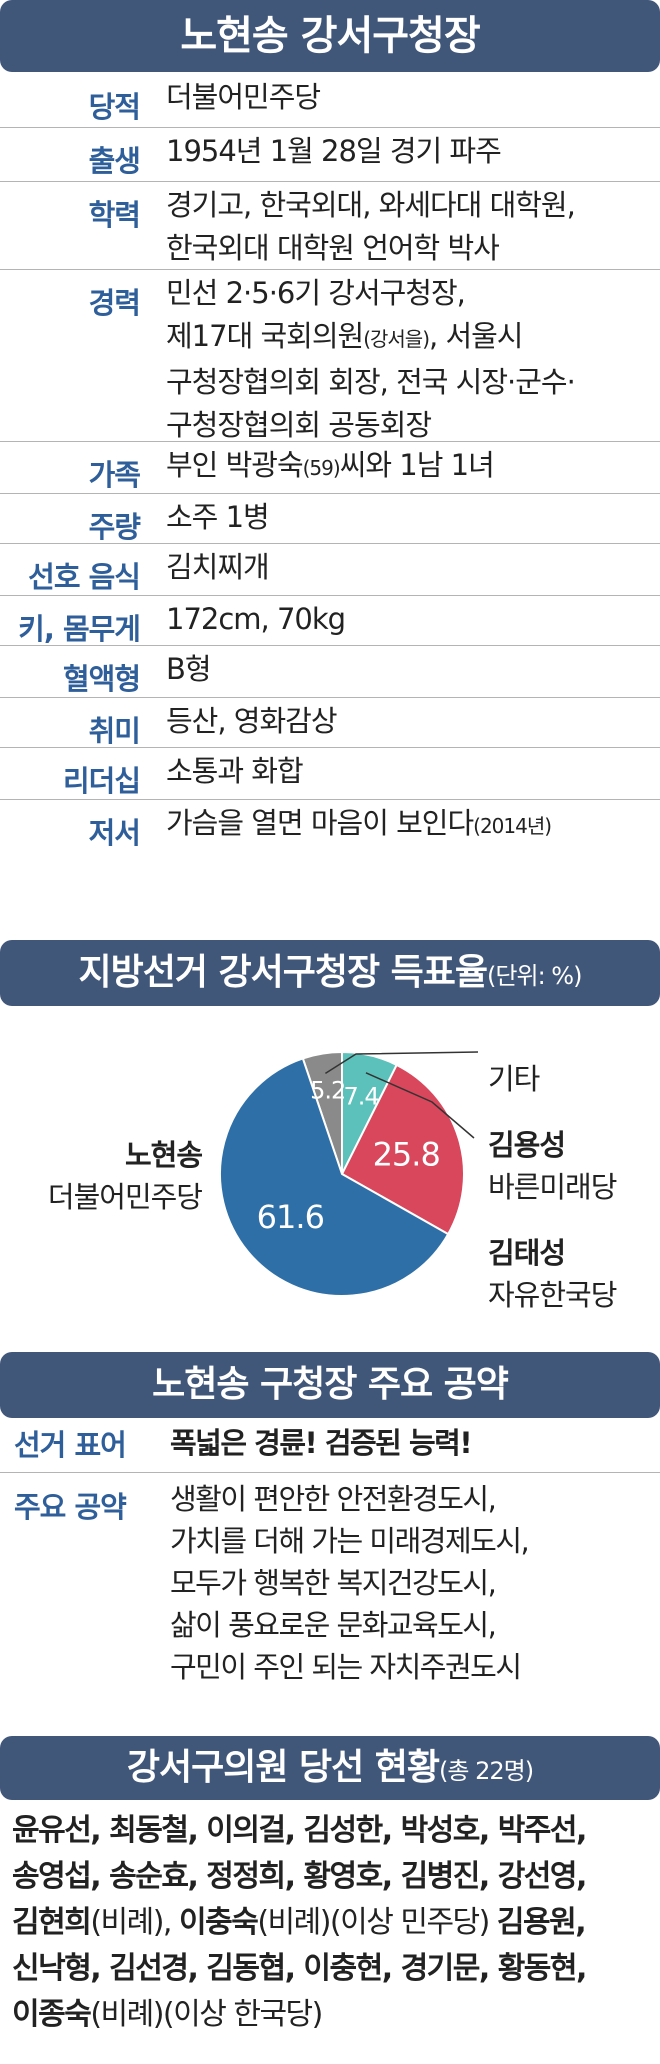 This screenshot has width=660, height=2064. What do you see at coordinates (514, 1079) in the screenshot?
I see `legend-name-other: 기타` at bounding box center [514, 1079].